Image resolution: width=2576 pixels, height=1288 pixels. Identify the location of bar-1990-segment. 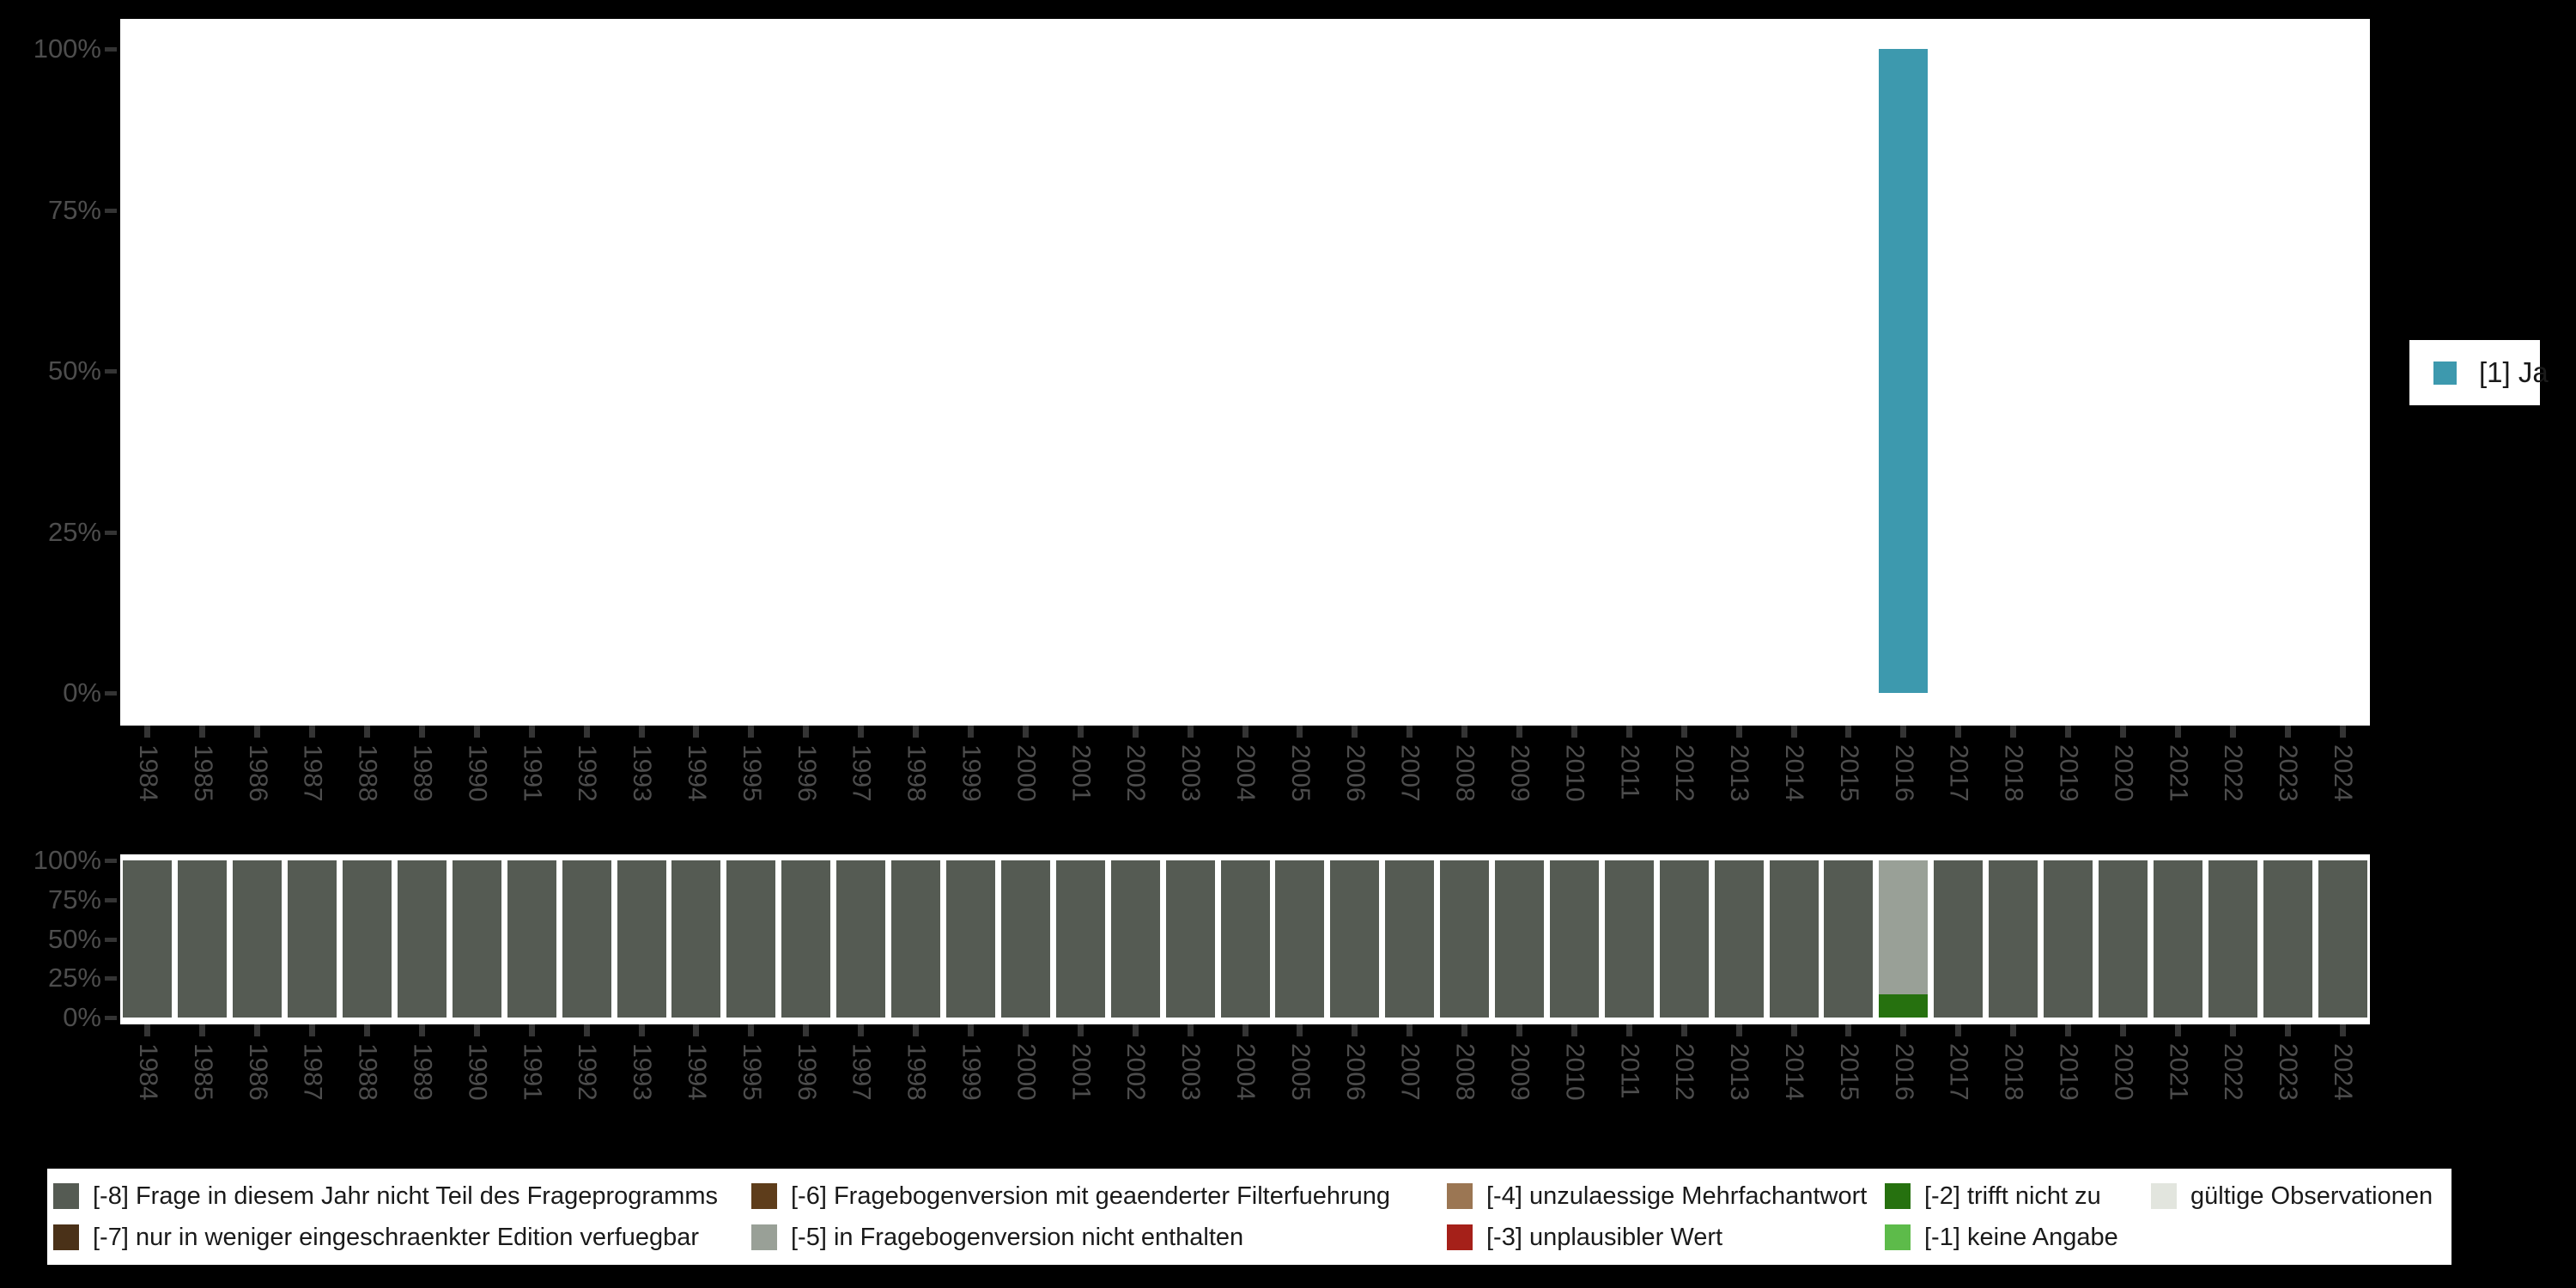
(477, 939).